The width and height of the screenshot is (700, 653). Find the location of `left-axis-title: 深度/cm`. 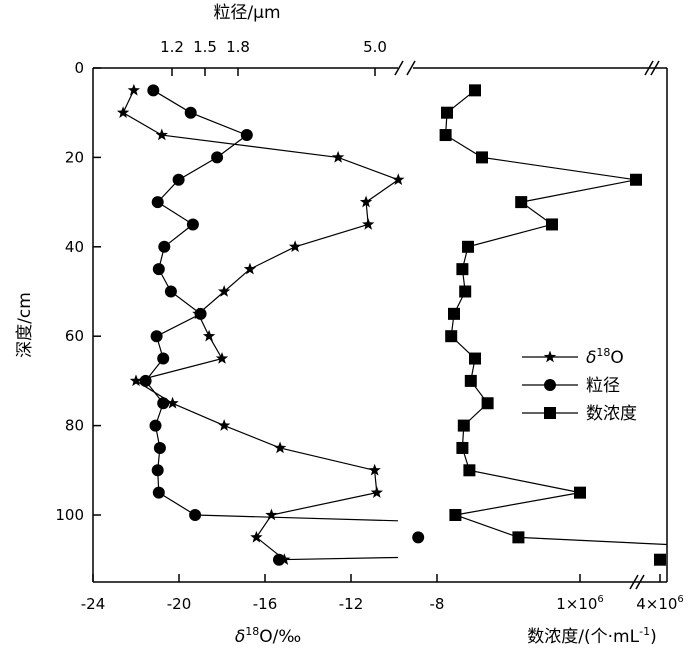

left-axis-title: 深度/cm is located at coordinates (25, 325).